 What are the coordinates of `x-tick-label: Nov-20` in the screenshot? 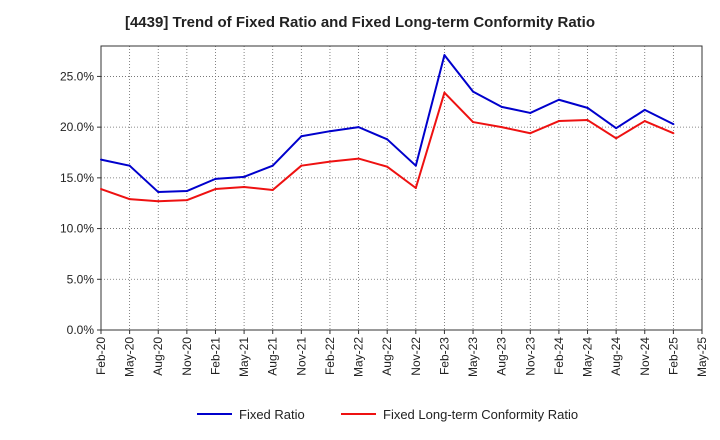 It's located at (187, 356).